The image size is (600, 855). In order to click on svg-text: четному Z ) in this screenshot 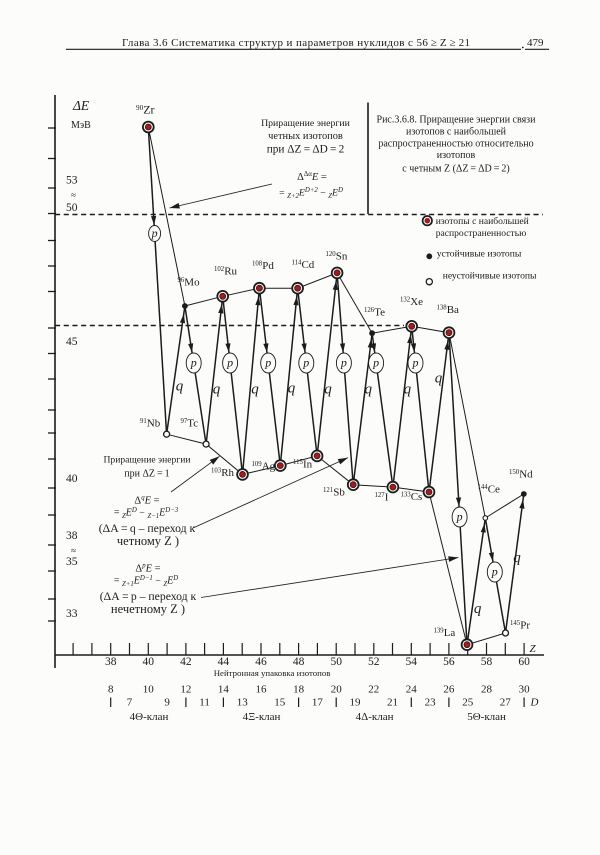, I will do `click(148, 541)`.